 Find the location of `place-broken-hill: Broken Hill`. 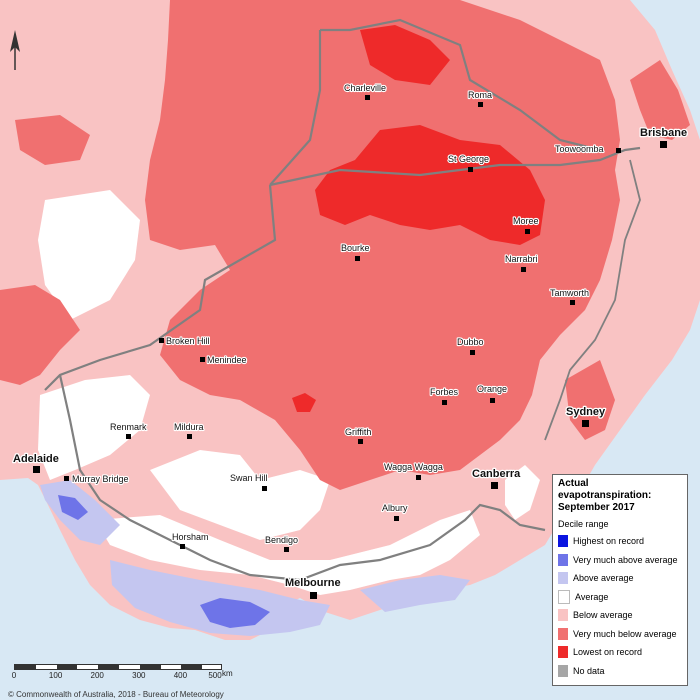

place-broken-hill: Broken Hill is located at coordinates (185, 341).